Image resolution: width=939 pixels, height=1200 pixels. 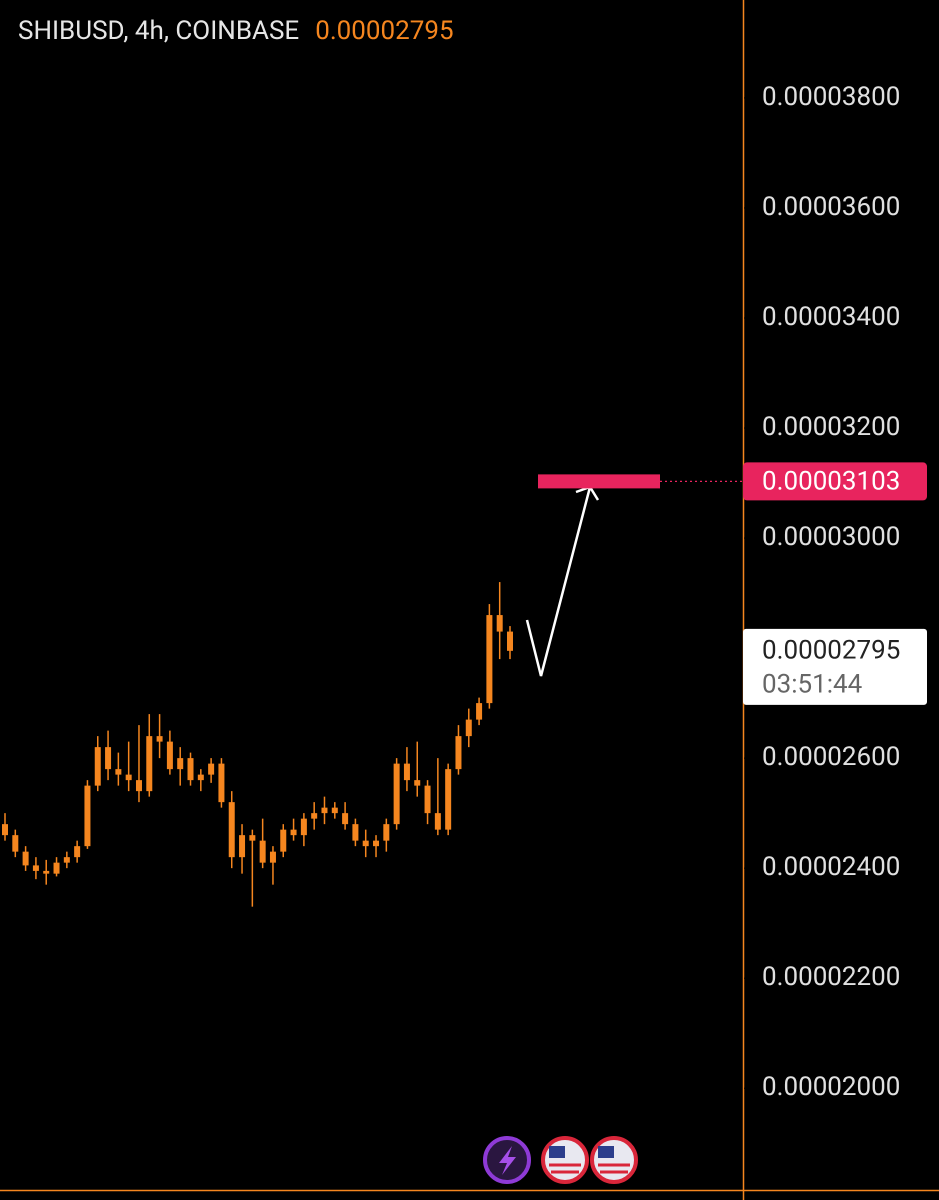 I want to click on target-price-label: 0.00003103, so click(x=831, y=481).